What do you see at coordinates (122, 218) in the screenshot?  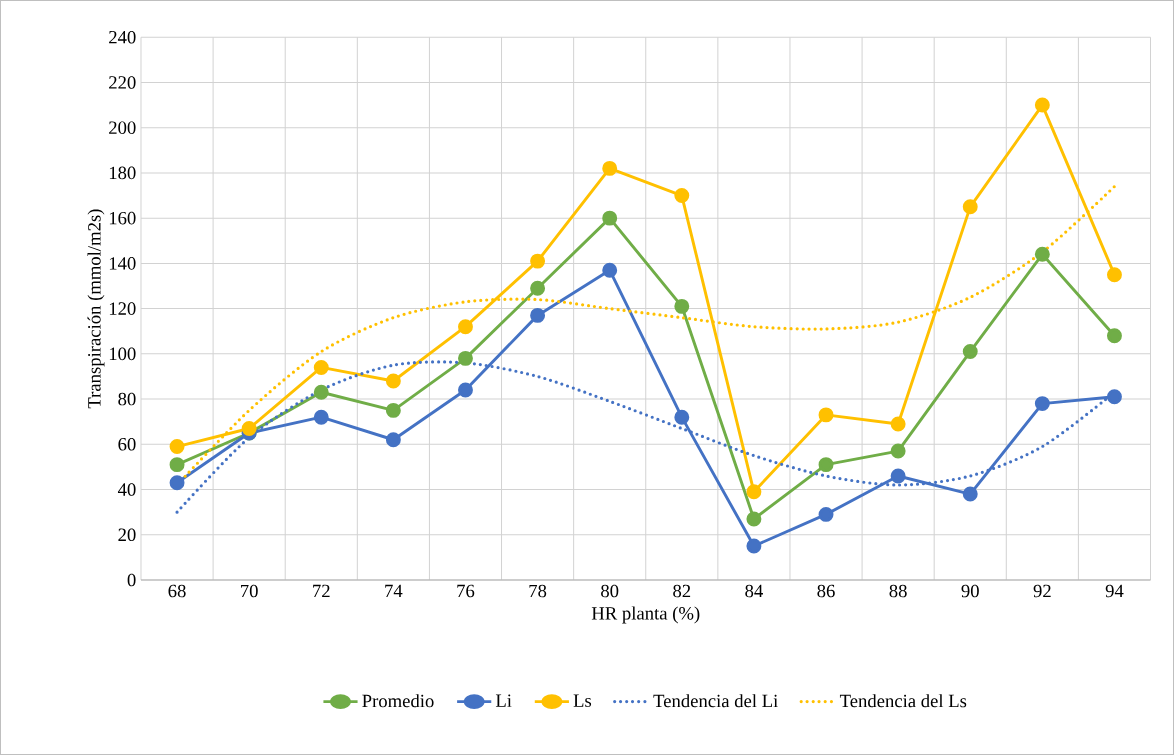 I see `y-tick-label: 160` at bounding box center [122, 218].